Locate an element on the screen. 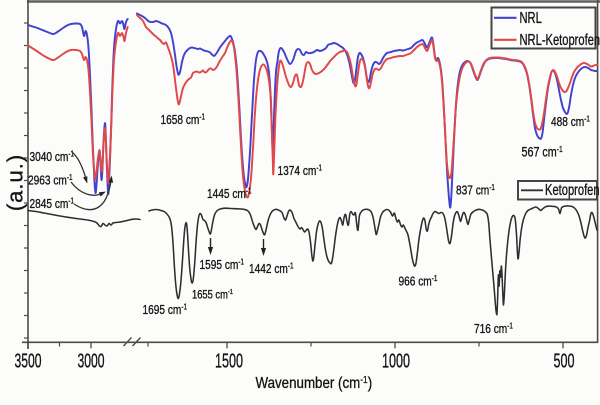  svg-text: 3040 cm-1 is located at coordinates (52, 157).